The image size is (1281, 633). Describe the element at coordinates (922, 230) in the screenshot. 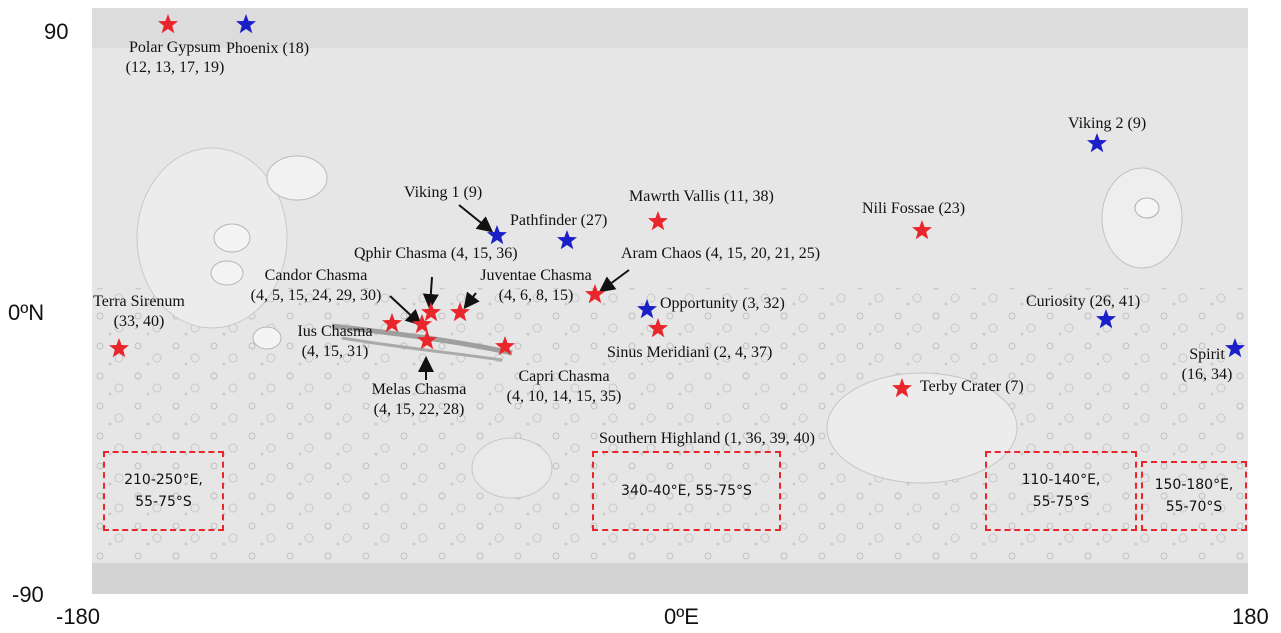

I see `star-nili-fossae` at that location.